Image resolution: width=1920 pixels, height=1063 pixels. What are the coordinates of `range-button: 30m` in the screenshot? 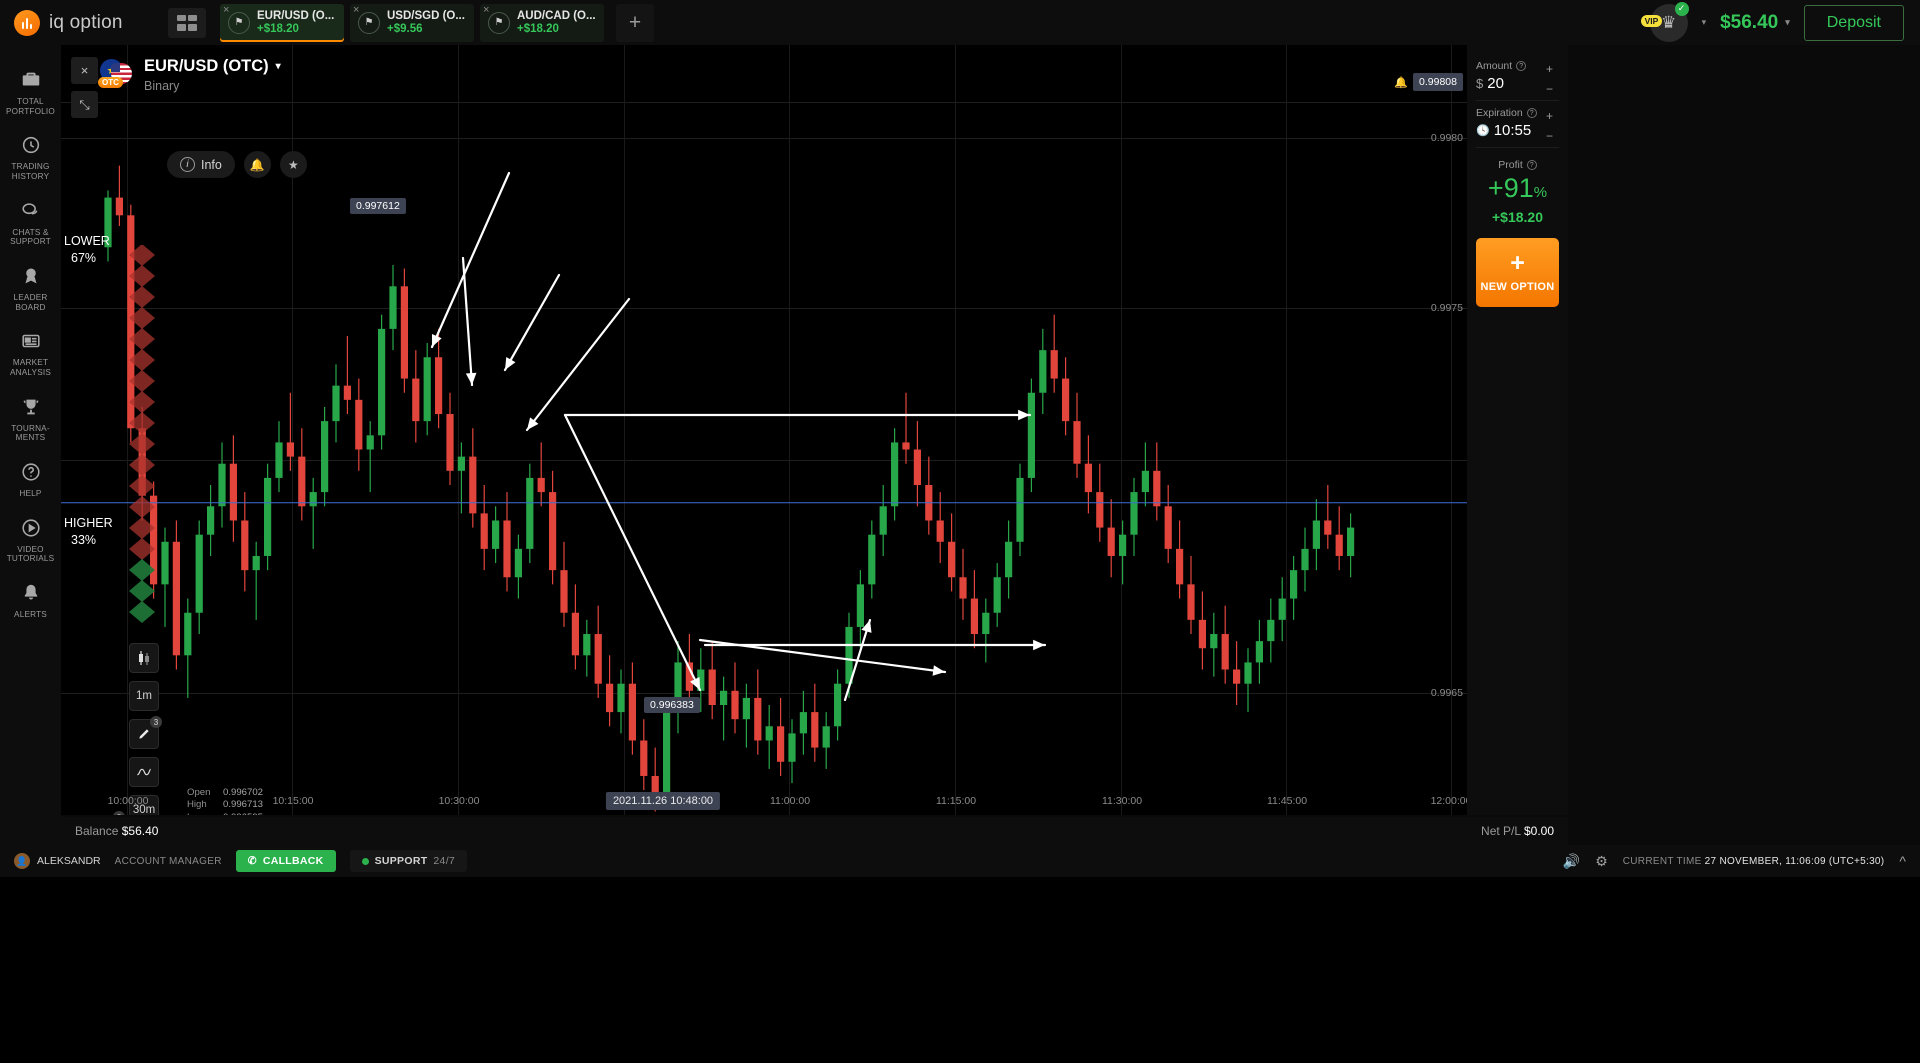 It's located at (144, 805).